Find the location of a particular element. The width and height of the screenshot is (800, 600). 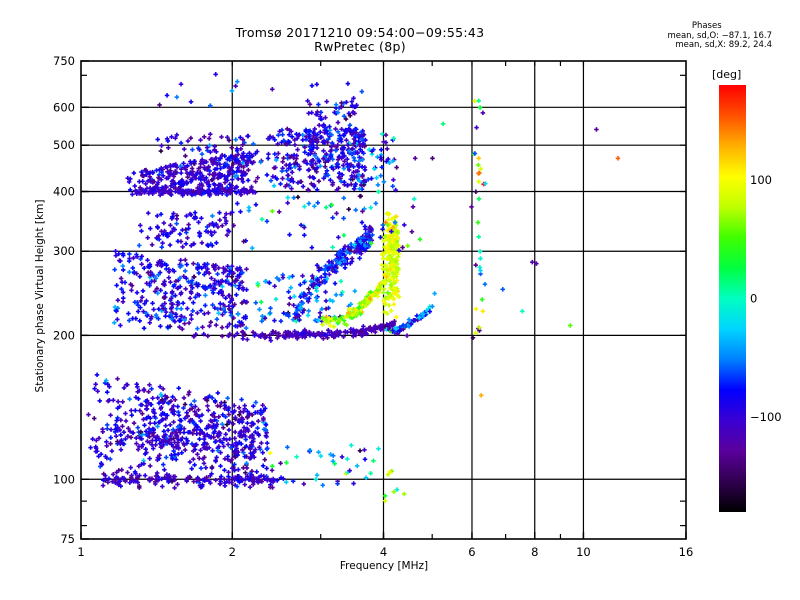

title-primary: Tromsø 20171210 09:54:00−09:55:43 is located at coordinates (360, 32).